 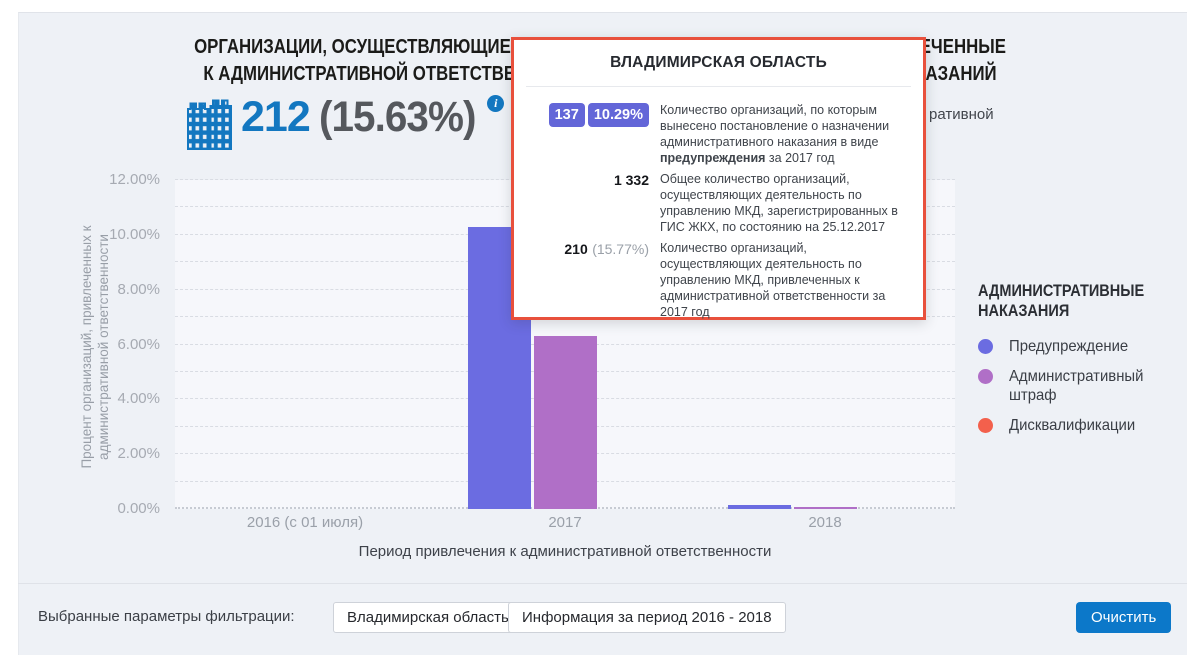 What do you see at coordinates (565, 522) in the screenshot?
I see `x-tick-label: 2017` at bounding box center [565, 522].